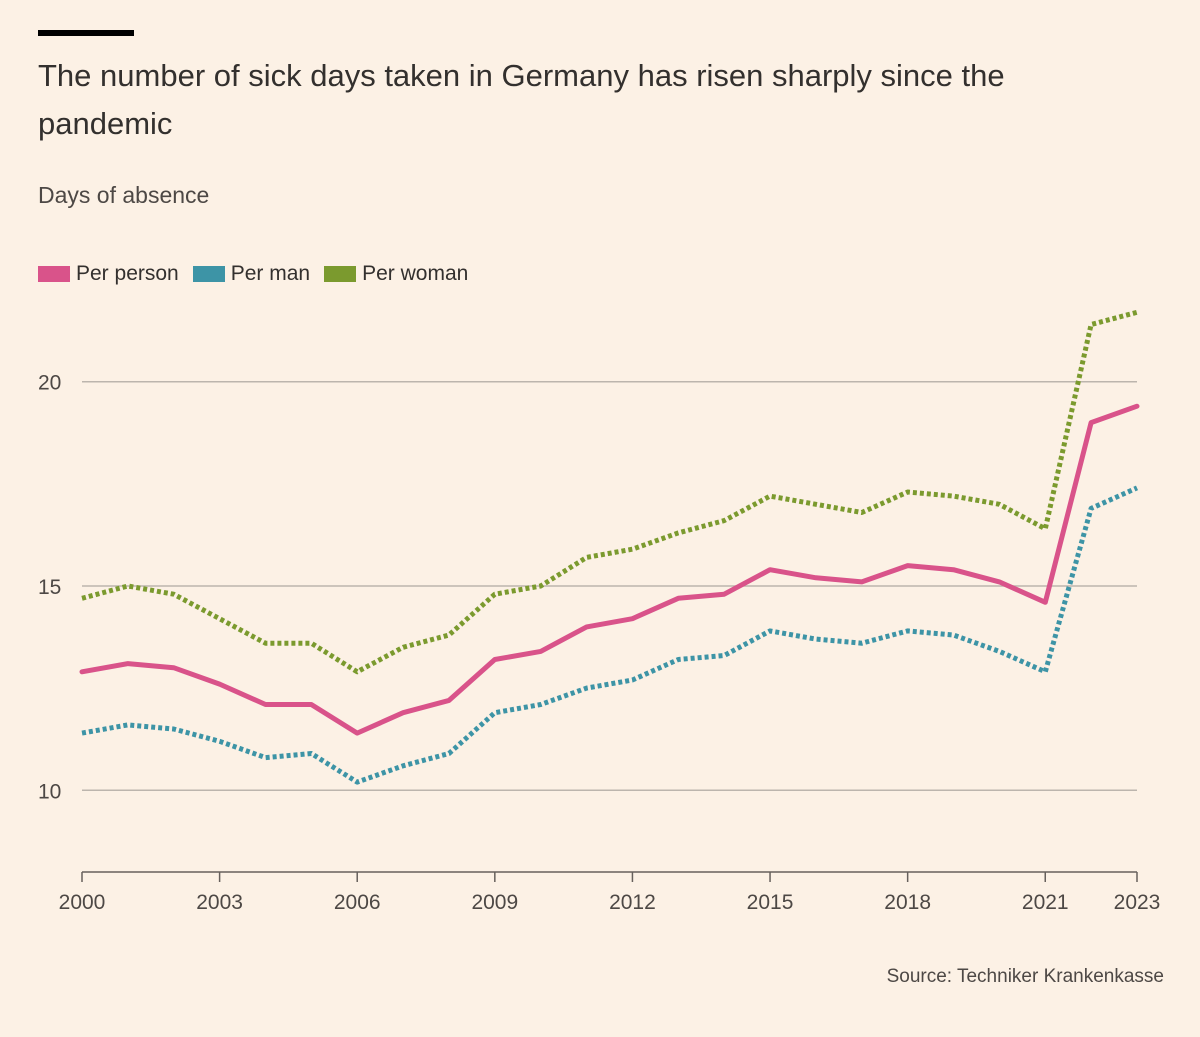  I want to click on x-tick-label-2015: 2015, so click(770, 902).